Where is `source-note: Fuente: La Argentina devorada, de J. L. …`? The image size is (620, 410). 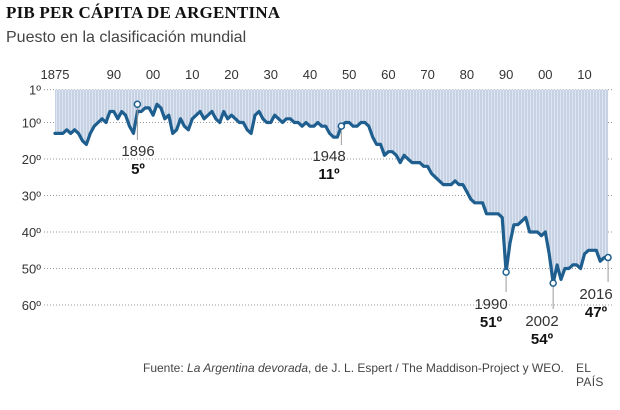 source-note: Fuente: La Argentina devorada, de J. L. … is located at coordinates (353, 368).